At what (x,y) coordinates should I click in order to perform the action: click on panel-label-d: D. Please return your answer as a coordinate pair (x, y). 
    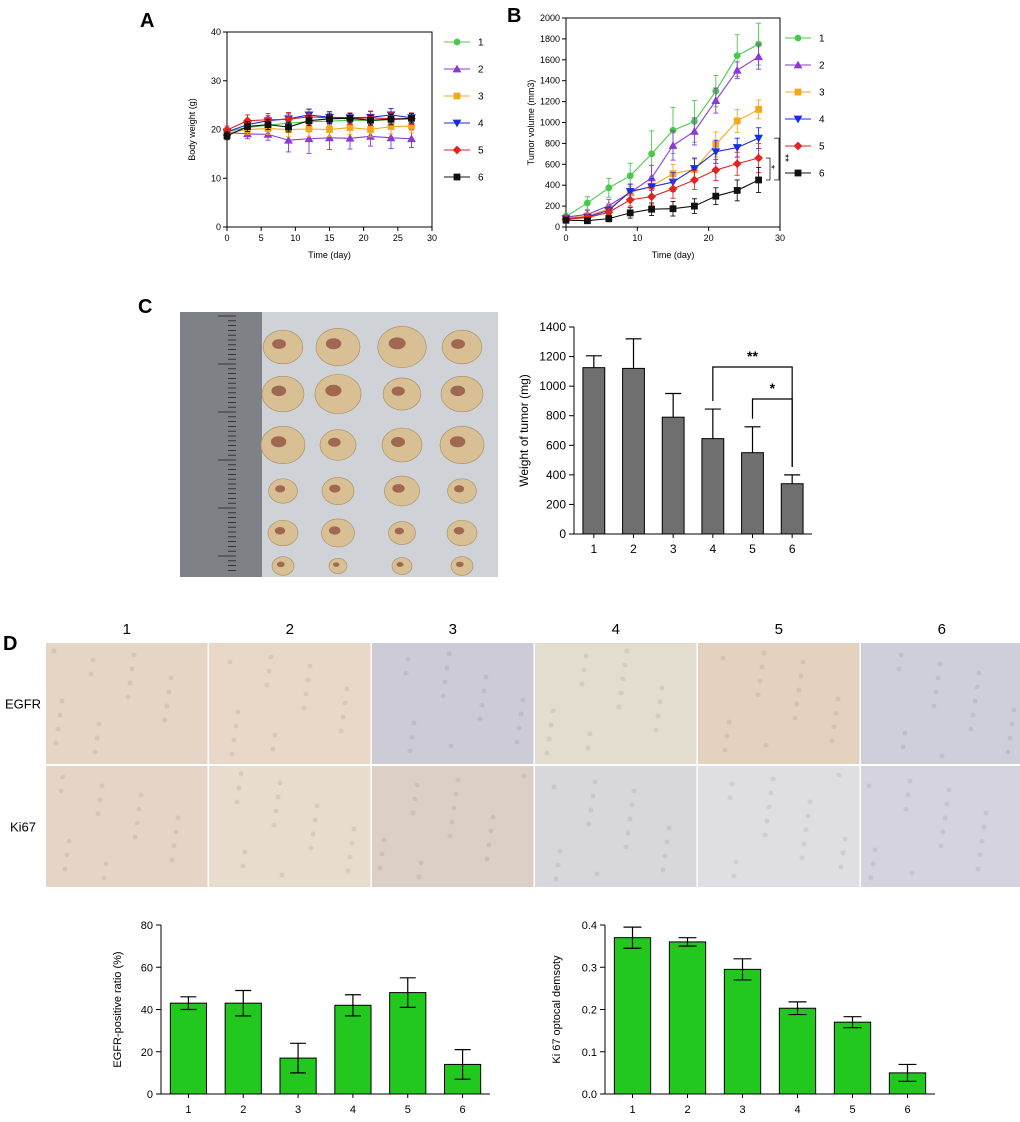
    Looking at the image, I should click on (10, 644).